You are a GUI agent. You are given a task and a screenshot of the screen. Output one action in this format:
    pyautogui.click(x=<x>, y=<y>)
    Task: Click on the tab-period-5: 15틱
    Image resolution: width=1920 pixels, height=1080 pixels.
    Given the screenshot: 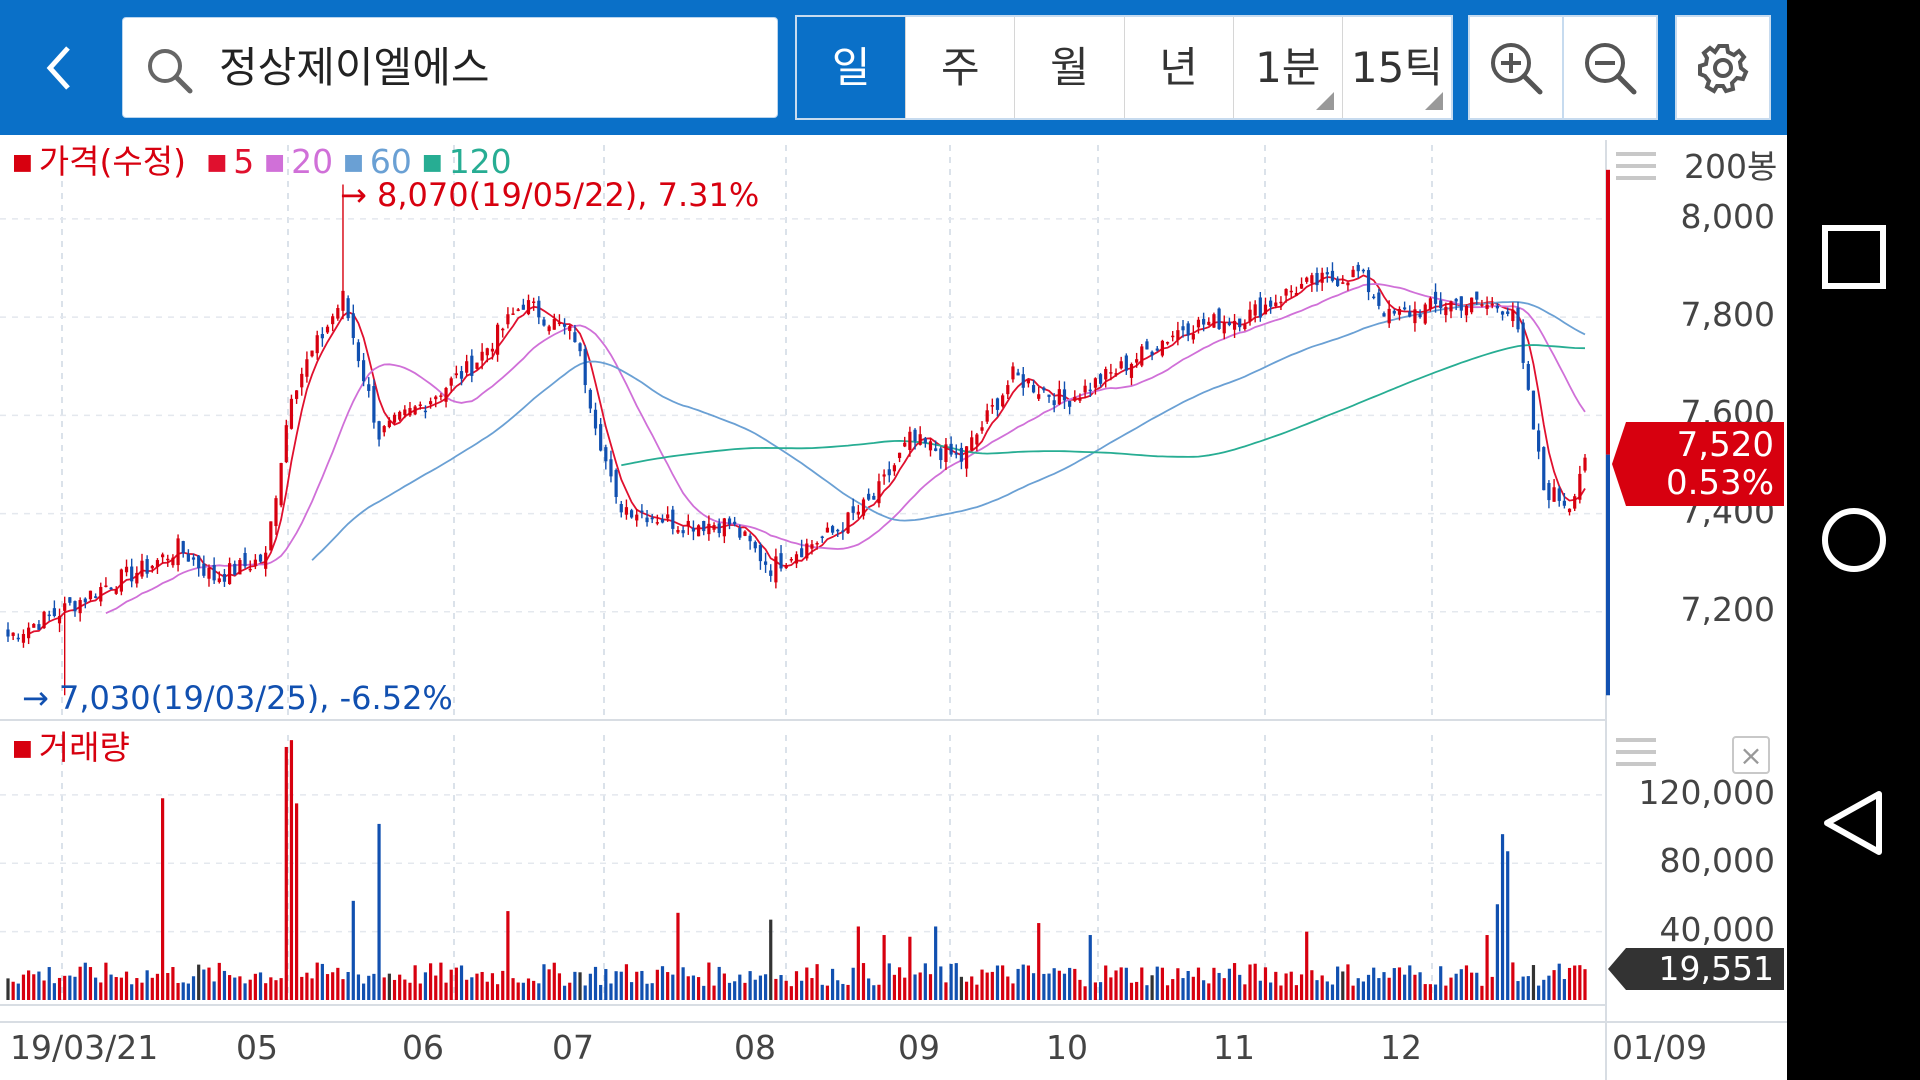 What is the action you would take?
    pyautogui.click(x=1396, y=67)
    